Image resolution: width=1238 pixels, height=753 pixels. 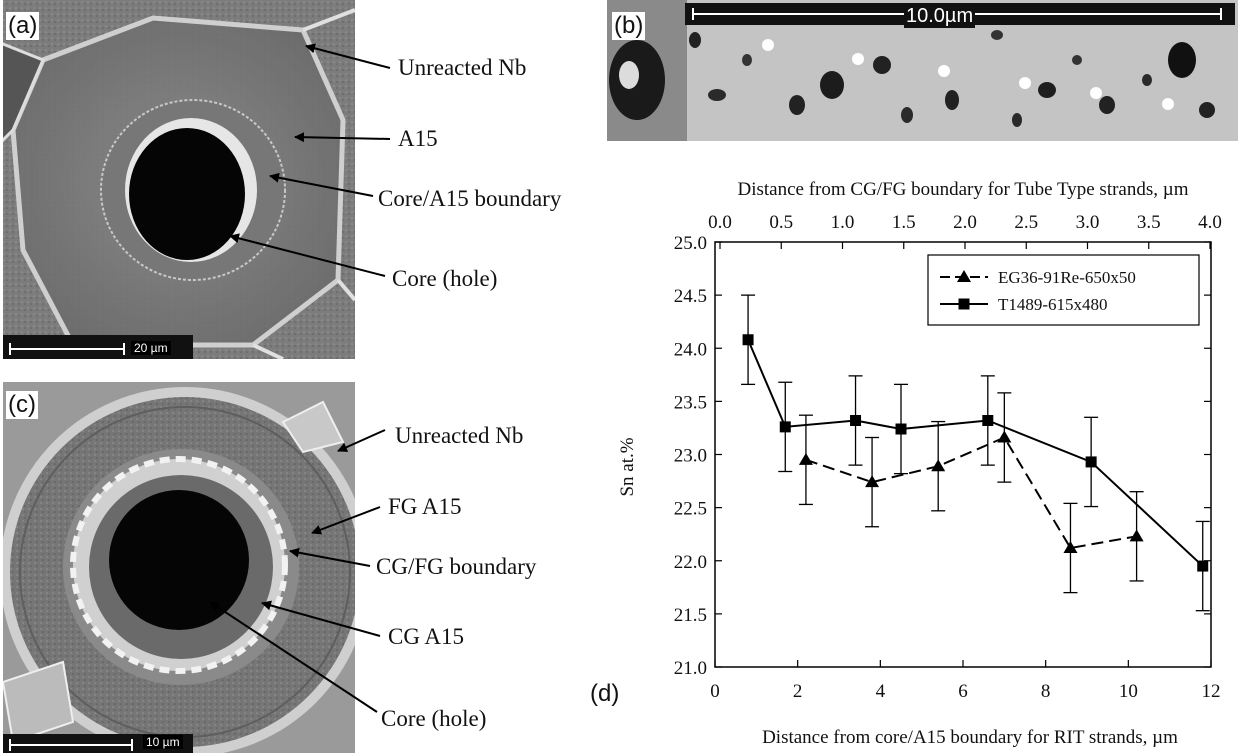 I want to click on panel-label-b: (b), so click(x=629, y=26).